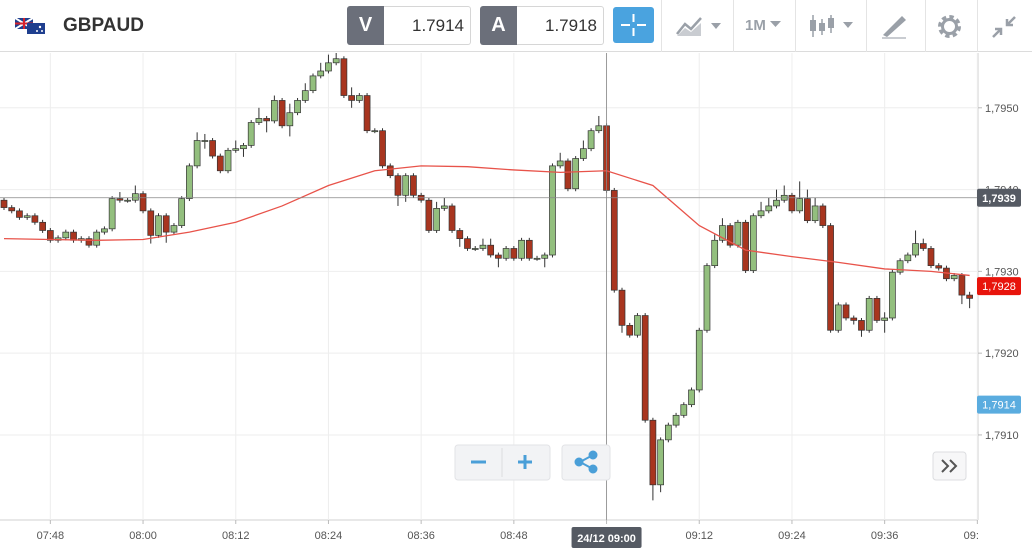 This screenshot has height=554, width=1032. I want to click on x-tick-label: 08:00, so click(143, 536).